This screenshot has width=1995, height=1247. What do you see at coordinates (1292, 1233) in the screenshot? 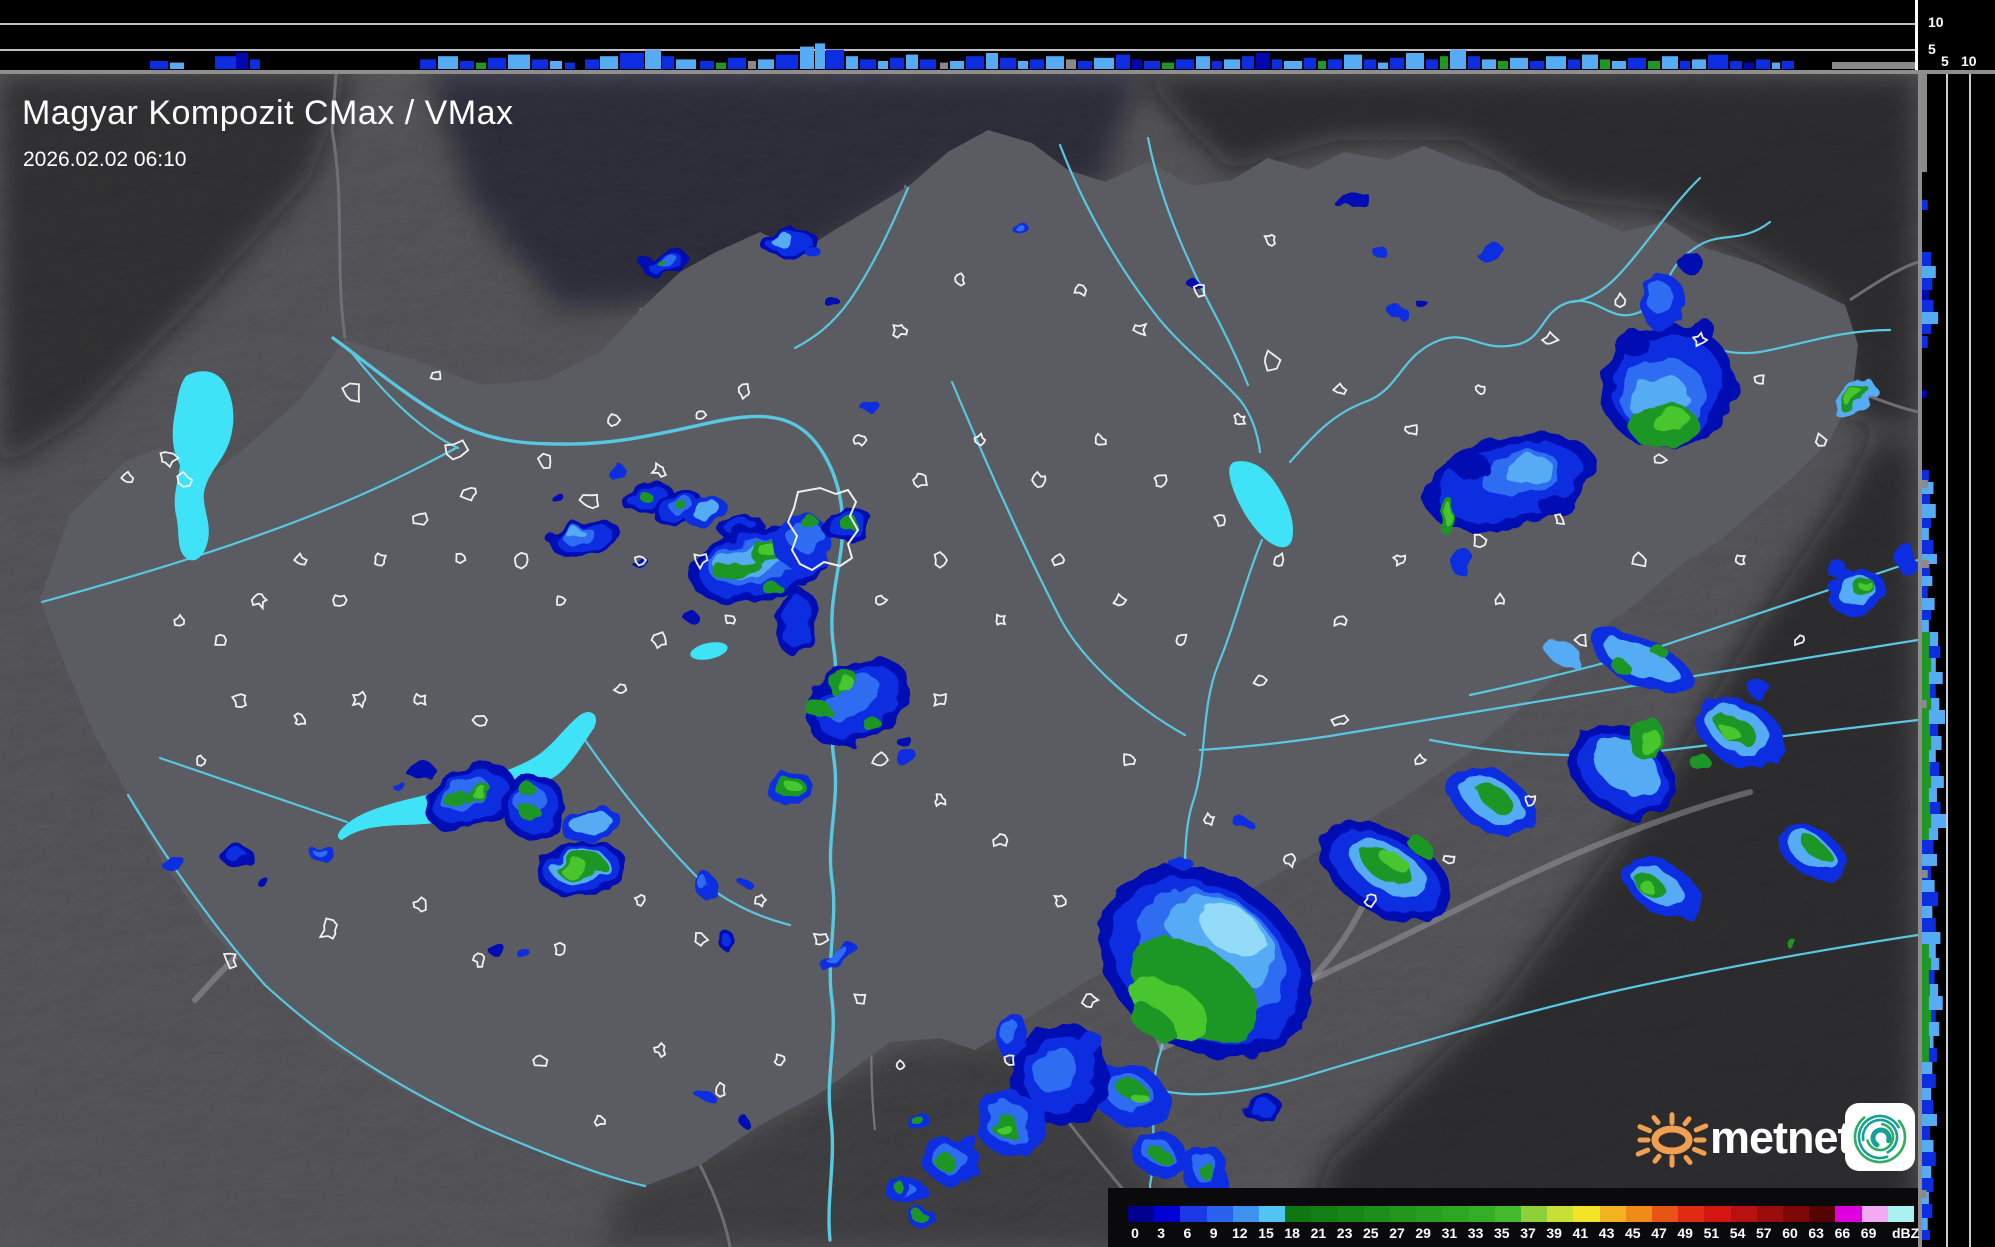
I see `legend-value: 18` at bounding box center [1292, 1233].